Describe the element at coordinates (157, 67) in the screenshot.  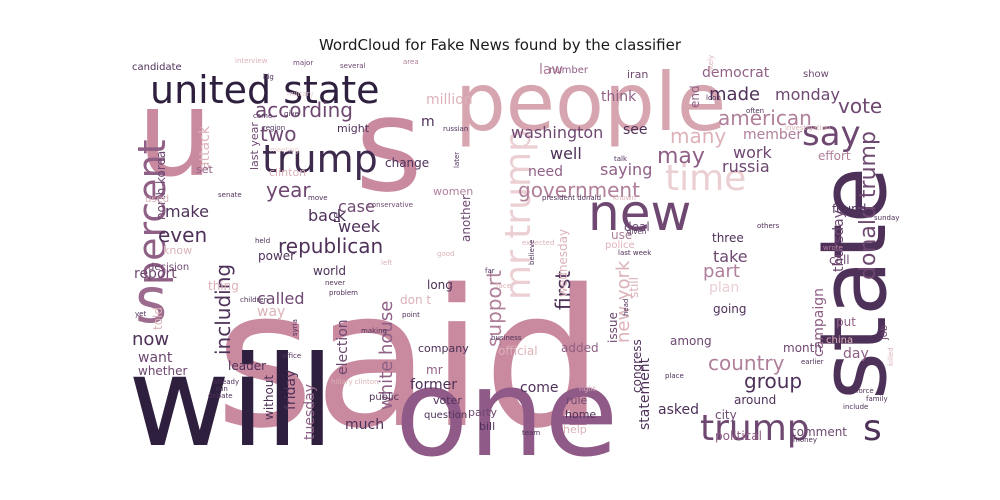
I see `word-candidate: candidate` at that location.